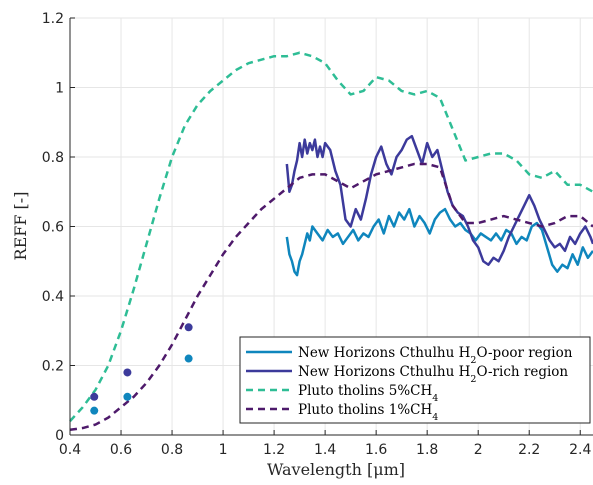 The width and height of the screenshot is (593, 485). What do you see at coordinates (435, 355) in the screenshot?
I see `legend-entry: New Horizons Cthulhu H2O-poor region` at bounding box center [435, 355].